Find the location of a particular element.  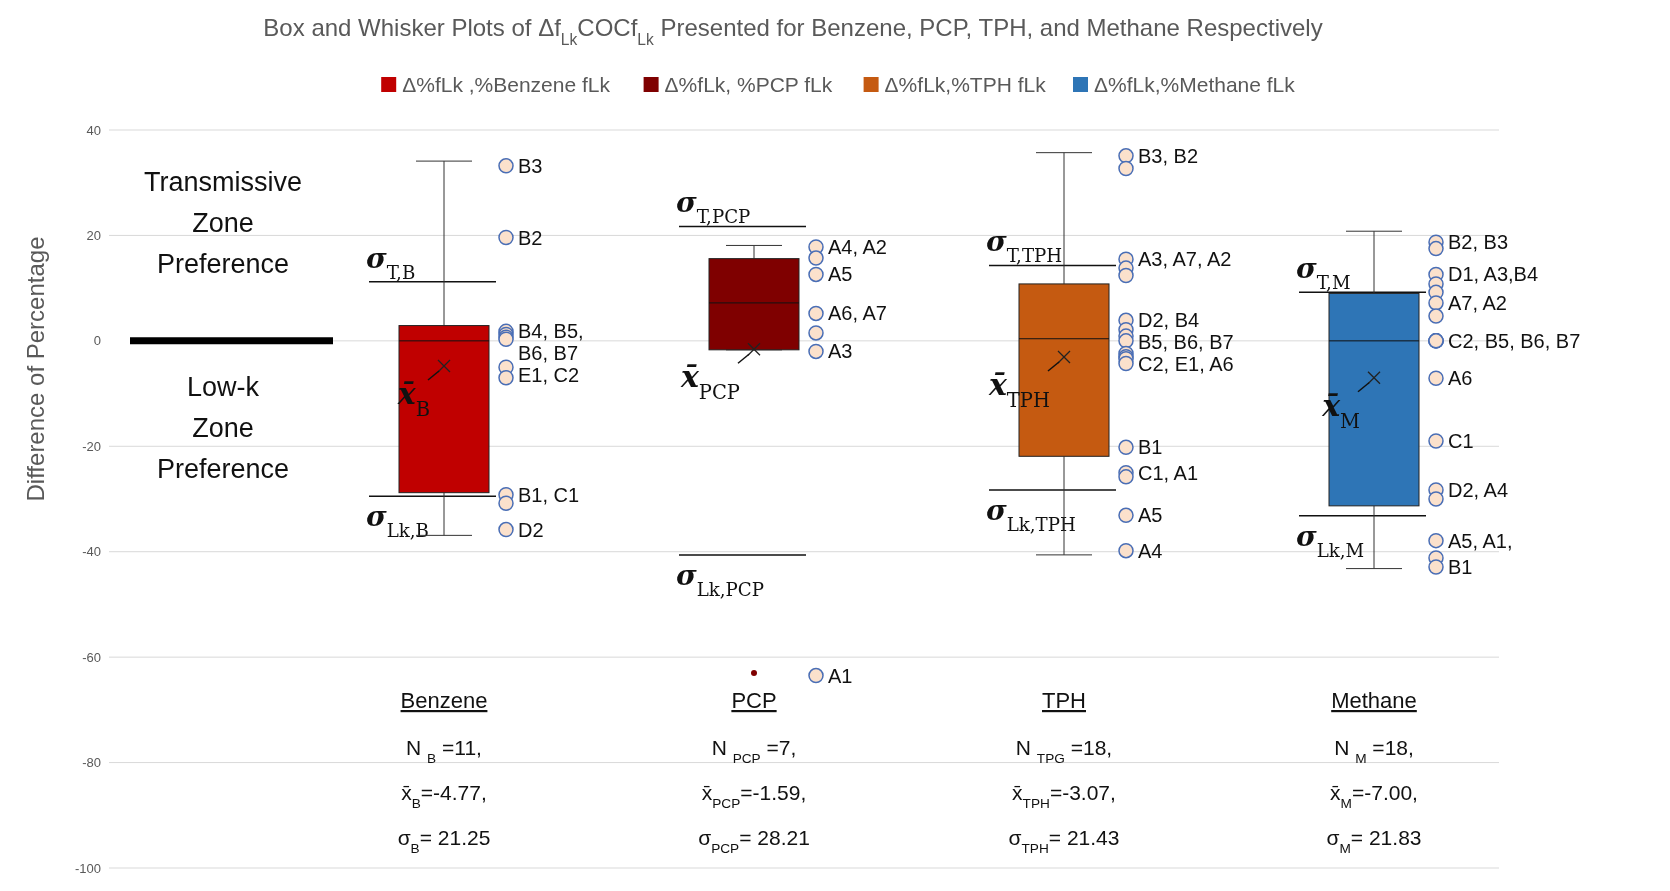

annotation: x̄$_{M}$=-7.00, is located at coordinates (1374, 796).